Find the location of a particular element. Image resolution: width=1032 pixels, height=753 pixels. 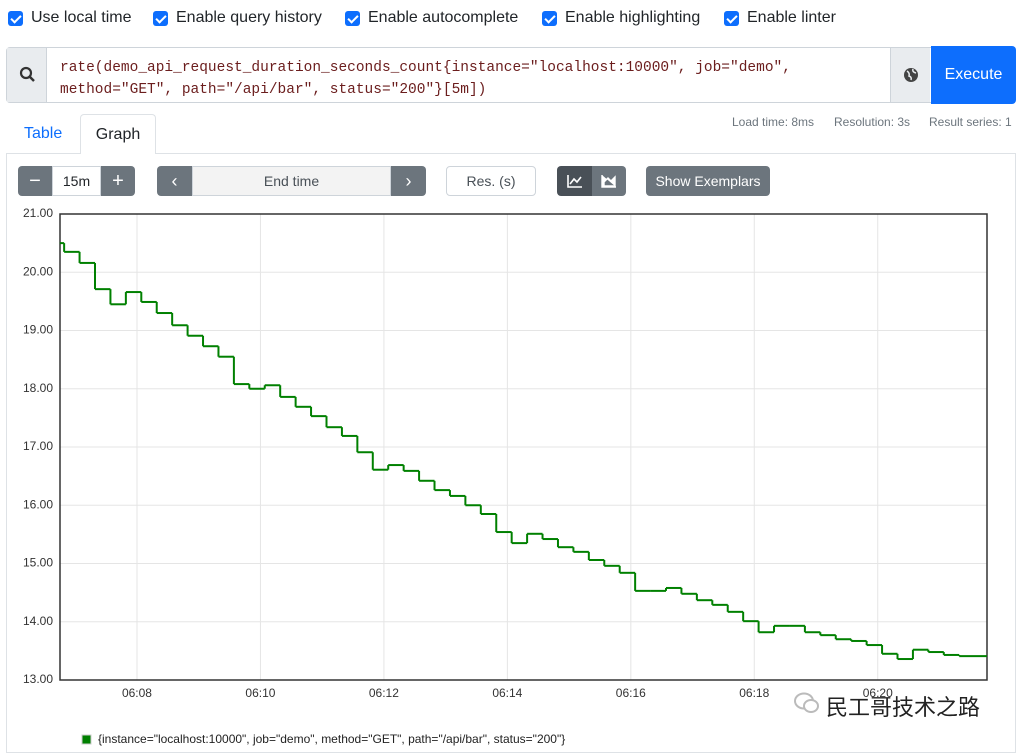

execute-button: Execute is located at coordinates (973, 75).